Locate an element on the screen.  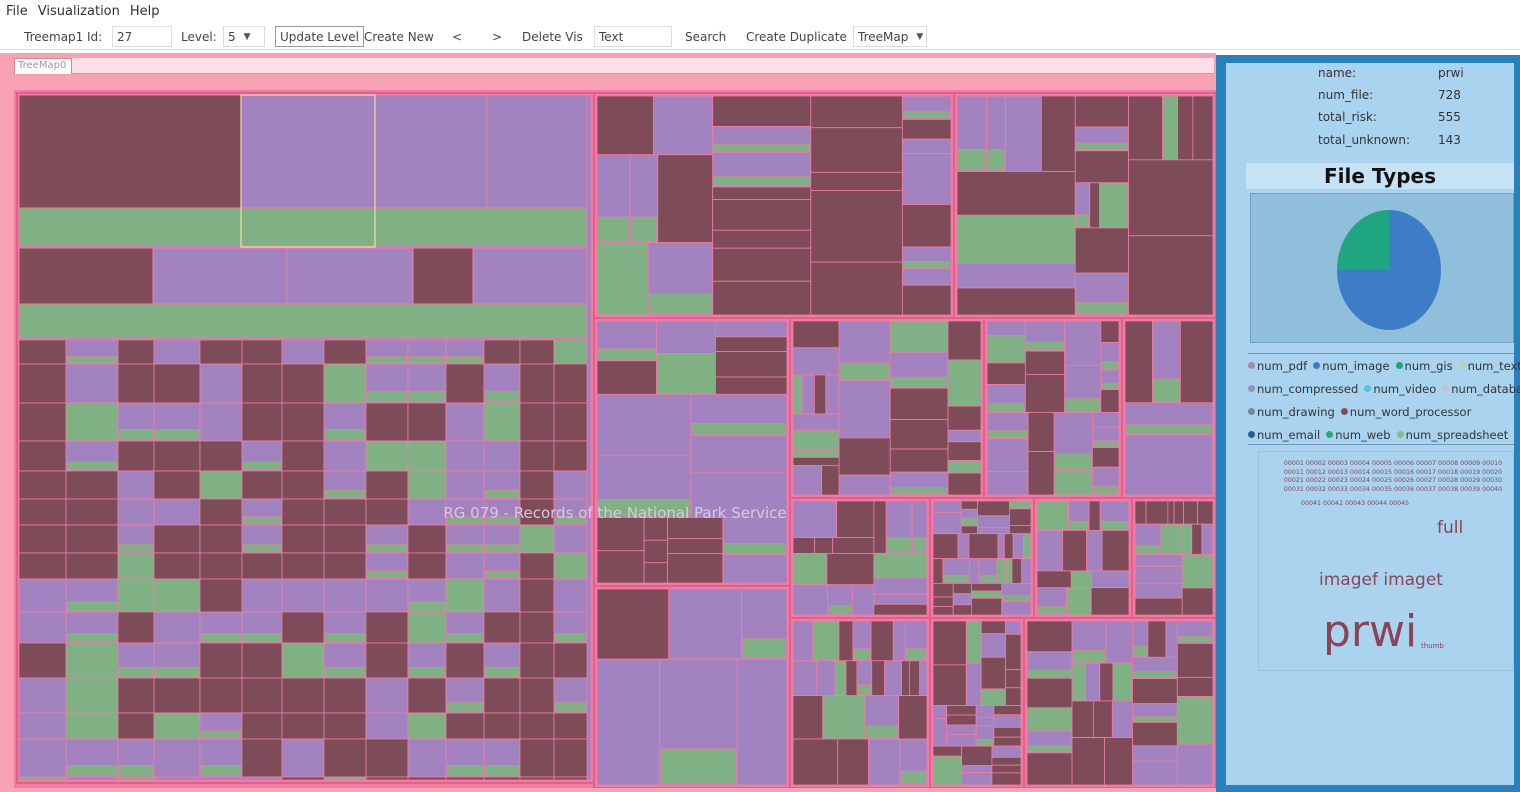
legend-item-num-pdf: num_pdf is located at coordinates (1277, 366).